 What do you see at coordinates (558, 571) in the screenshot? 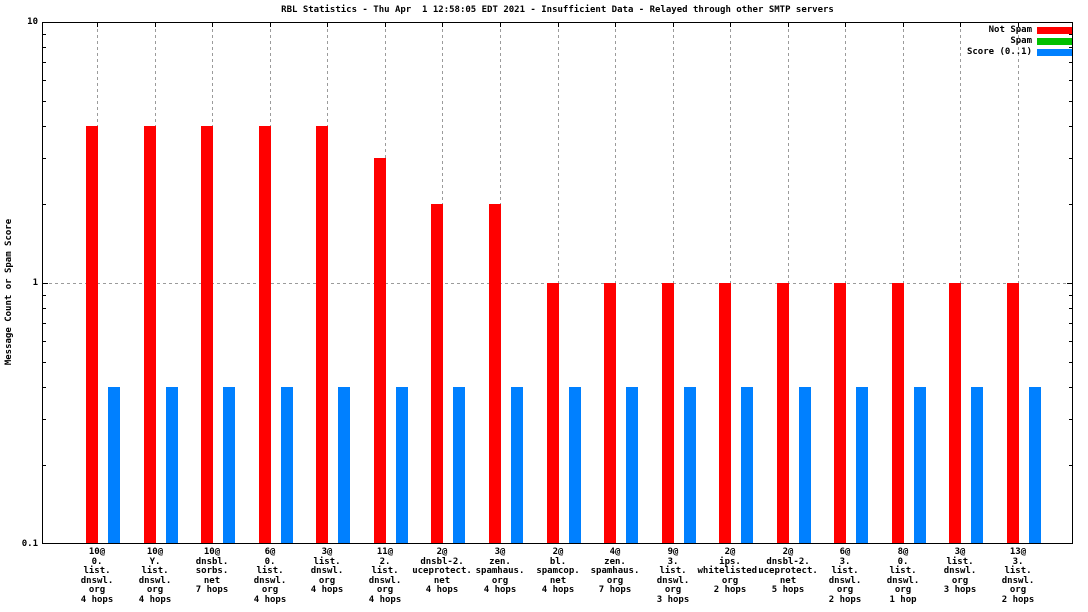
I see `category-label: 2@ bl. spamcop. net 4 hops` at bounding box center [558, 571].